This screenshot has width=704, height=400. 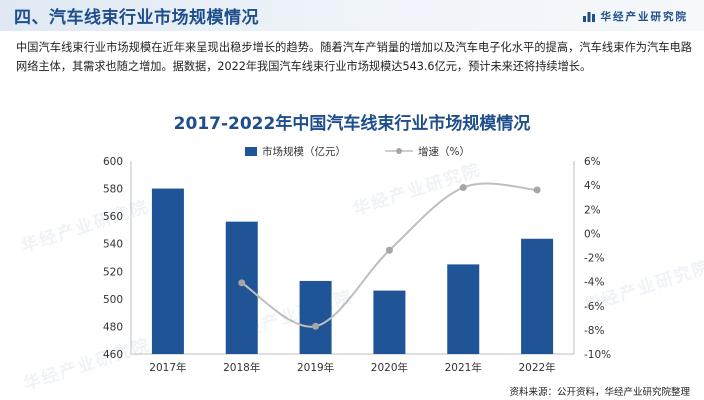 What do you see at coordinates (599, 392) in the screenshot?
I see `source-note: 资料来源：公开资料，华经产业研究院整理` at bounding box center [599, 392].